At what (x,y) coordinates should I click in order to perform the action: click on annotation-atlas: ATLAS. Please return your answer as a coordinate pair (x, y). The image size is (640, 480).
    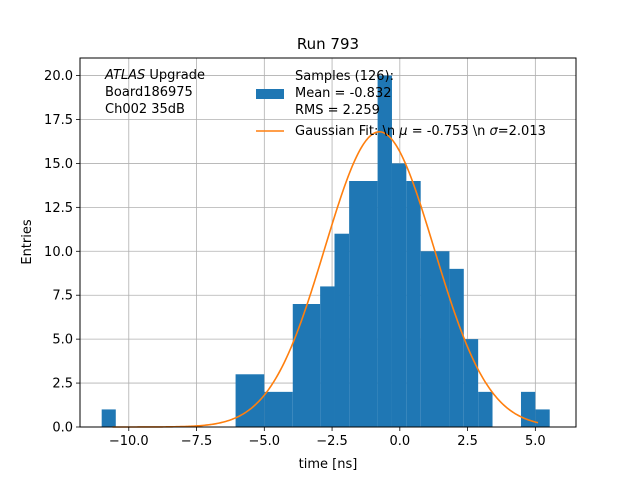
    Looking at the image, I should click on (124, 75).